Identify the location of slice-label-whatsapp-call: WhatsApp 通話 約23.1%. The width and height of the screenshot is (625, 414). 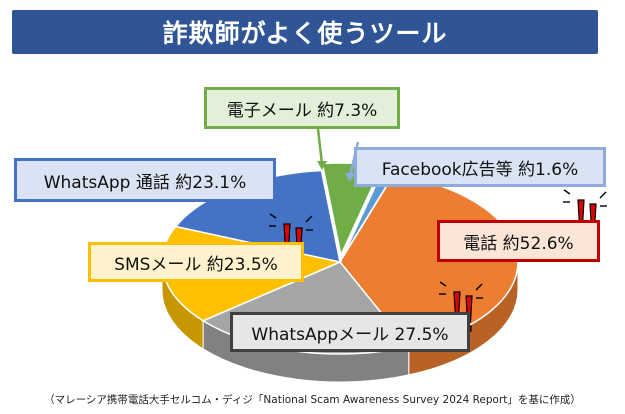
(145, 180).